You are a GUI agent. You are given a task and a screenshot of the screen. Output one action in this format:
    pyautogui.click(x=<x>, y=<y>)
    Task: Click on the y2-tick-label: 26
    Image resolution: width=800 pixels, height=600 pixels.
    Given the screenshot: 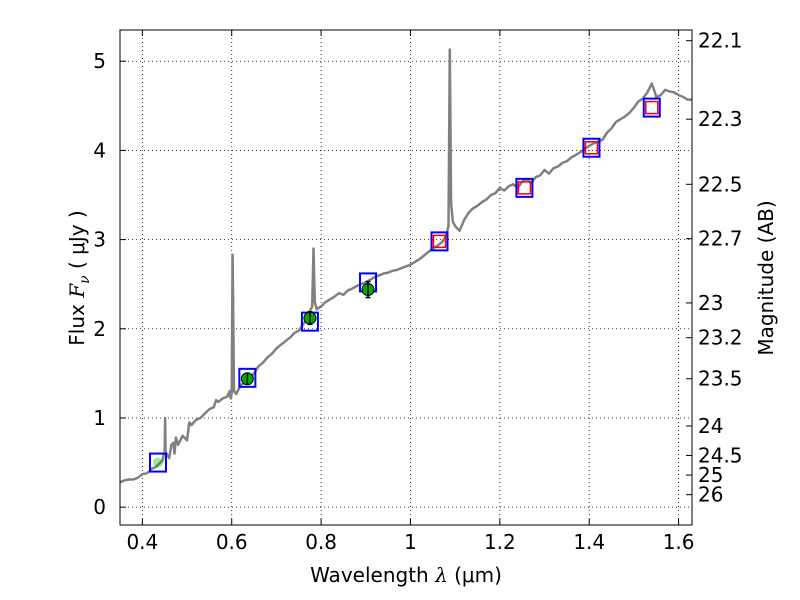 What is the action you would take?
    pyautogui.click(x=710, y=495)
    